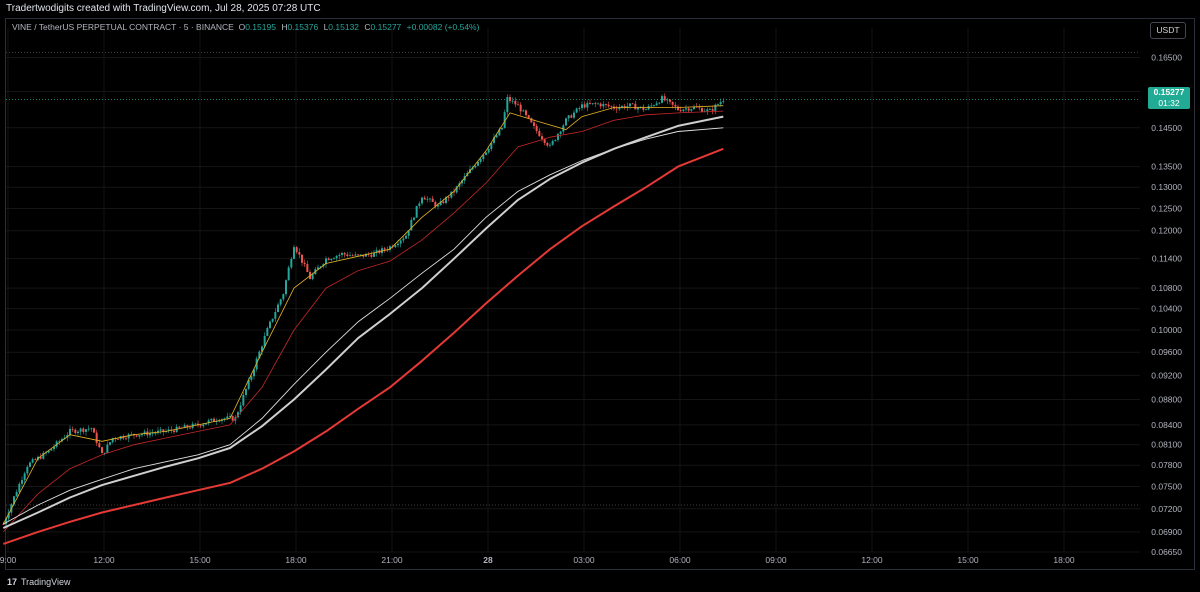 The height and width of the screenshot is (592, 1200). What do you see at coordinates (284, 27) in the screenshot?
I see `high-label: H` at bounding box center [284, 27].